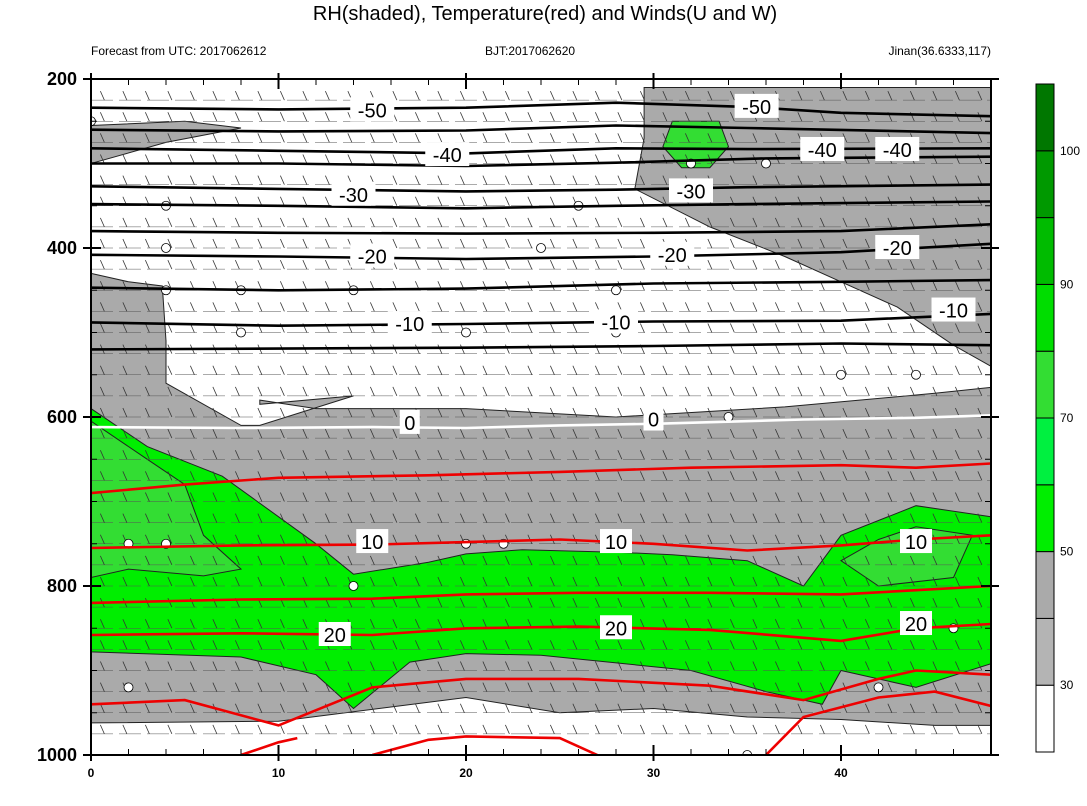 The image size is (1087, 806). I want to click on isotherm-label: 10, so click(916, 543).